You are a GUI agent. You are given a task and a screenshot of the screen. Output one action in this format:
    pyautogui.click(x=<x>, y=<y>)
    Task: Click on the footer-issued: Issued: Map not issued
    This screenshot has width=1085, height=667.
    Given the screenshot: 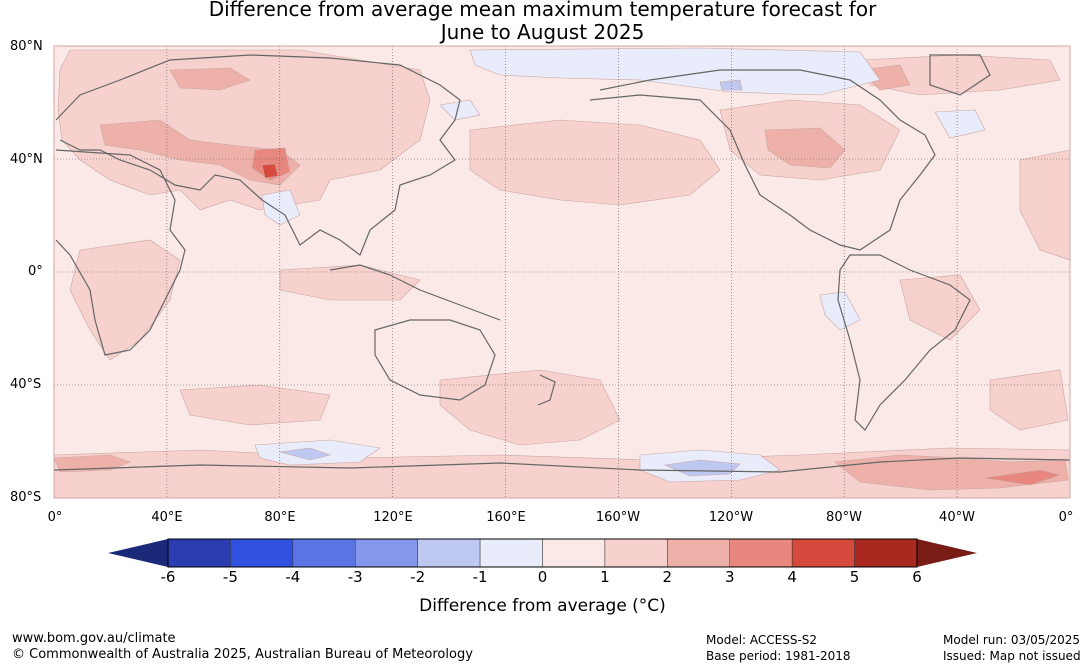 What is the action you would take?
    pyautogui.click(x=1012, y=656)
    